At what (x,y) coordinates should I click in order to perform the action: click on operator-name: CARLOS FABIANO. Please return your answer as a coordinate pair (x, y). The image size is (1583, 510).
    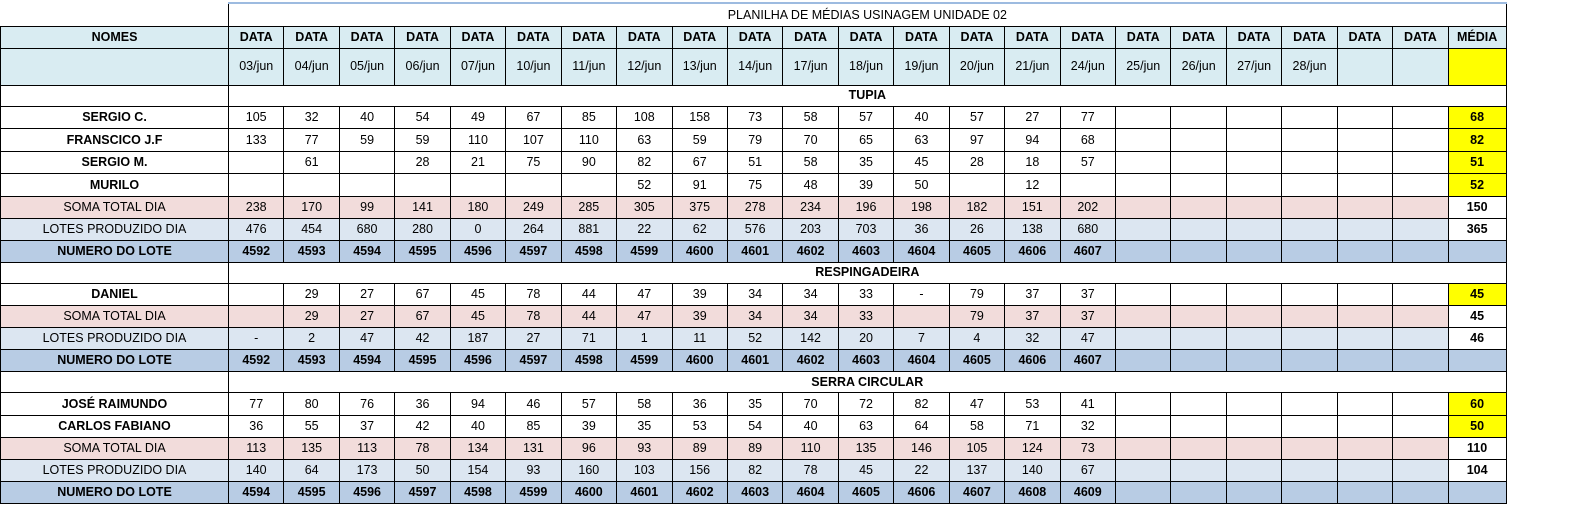
    Looking at the image, I should click on (114, 426).